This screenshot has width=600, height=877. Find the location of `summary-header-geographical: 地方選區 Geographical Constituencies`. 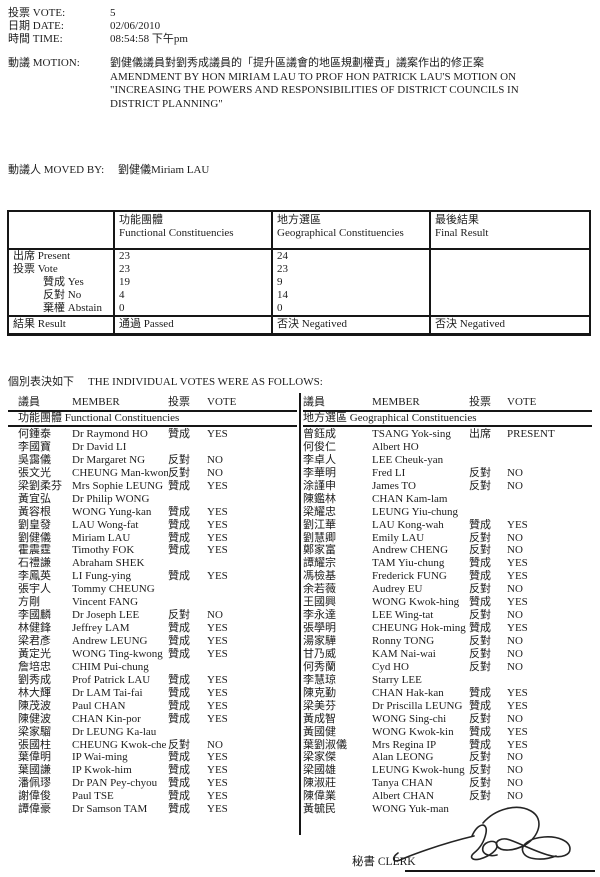

summary-header-geographical: 地方選區 Geographical Constituencies is located at coordinates (350, 230).